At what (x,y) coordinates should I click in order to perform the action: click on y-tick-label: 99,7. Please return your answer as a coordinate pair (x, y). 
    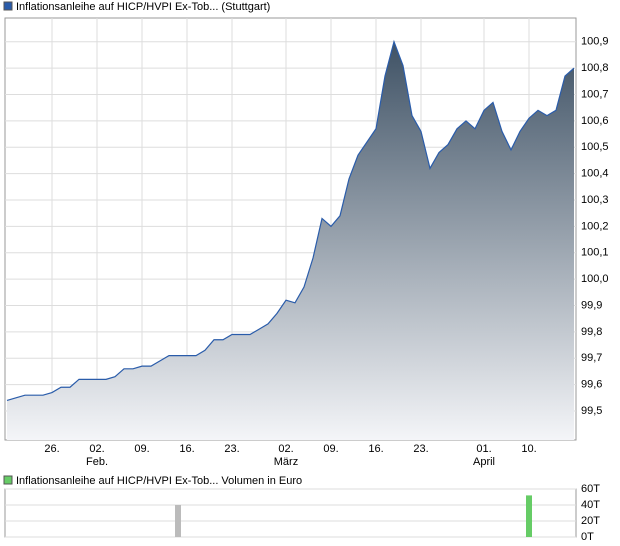
    Looking at the image, I should click on (591, 358).